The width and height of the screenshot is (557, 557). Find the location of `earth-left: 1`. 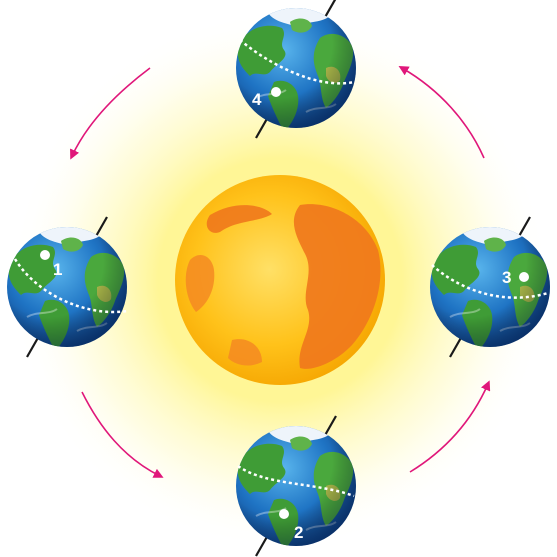

earth-left: 1 is located at coordinates (67, 287).